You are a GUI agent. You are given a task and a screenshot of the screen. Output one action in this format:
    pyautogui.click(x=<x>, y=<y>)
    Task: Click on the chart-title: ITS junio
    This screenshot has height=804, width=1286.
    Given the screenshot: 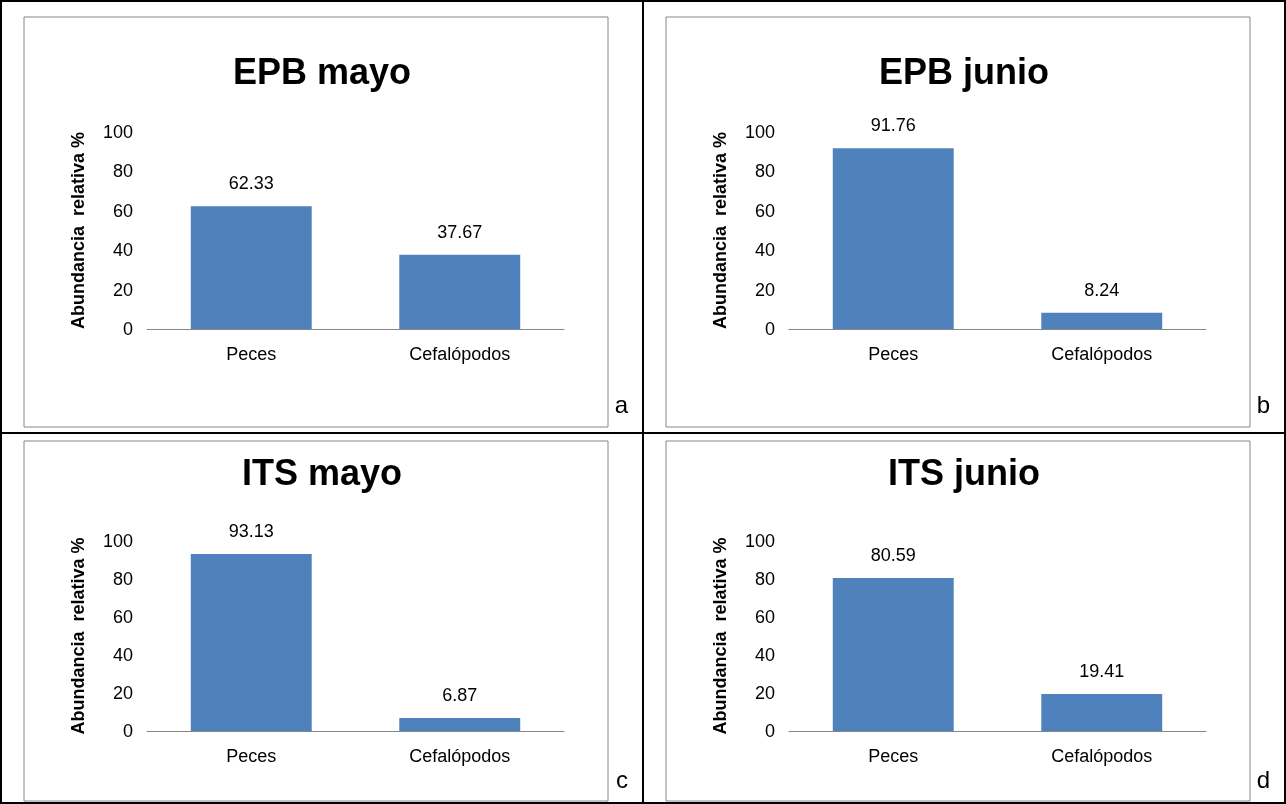 What is the action you would take?
    pyautogui.click(x=964, y=472)
    